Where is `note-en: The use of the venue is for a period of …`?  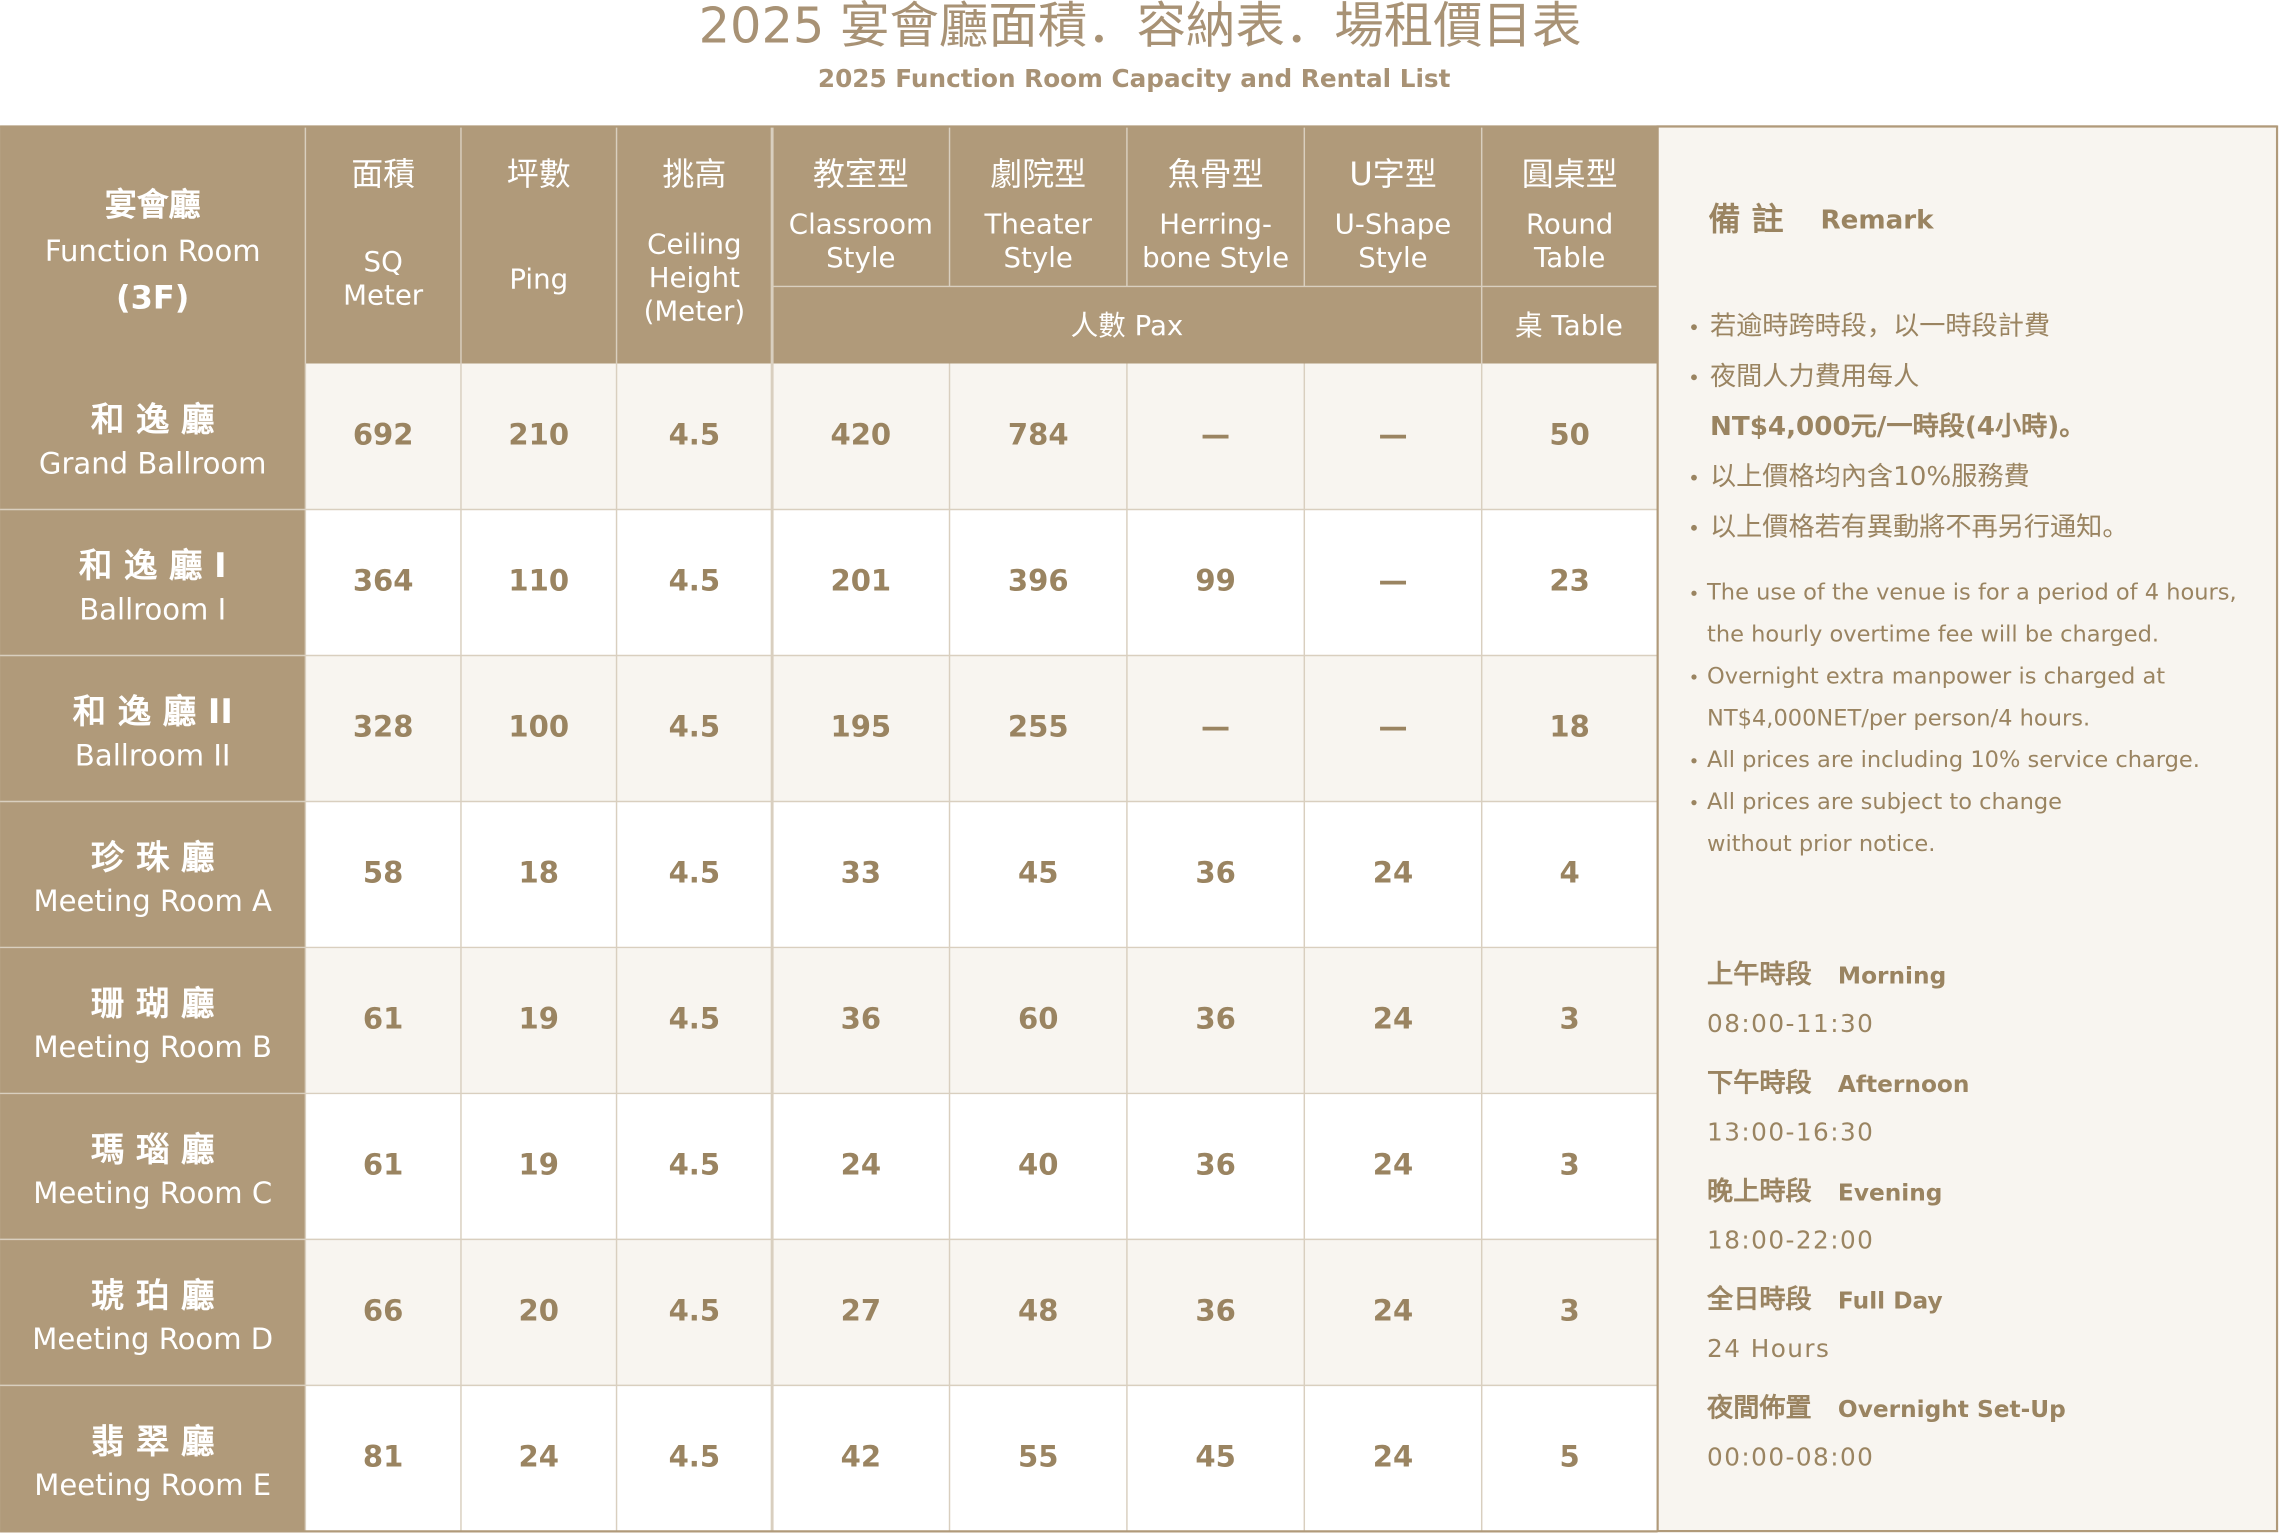
note-en: The use of the venue is for a period of … is located at coordinates (1971, 593).